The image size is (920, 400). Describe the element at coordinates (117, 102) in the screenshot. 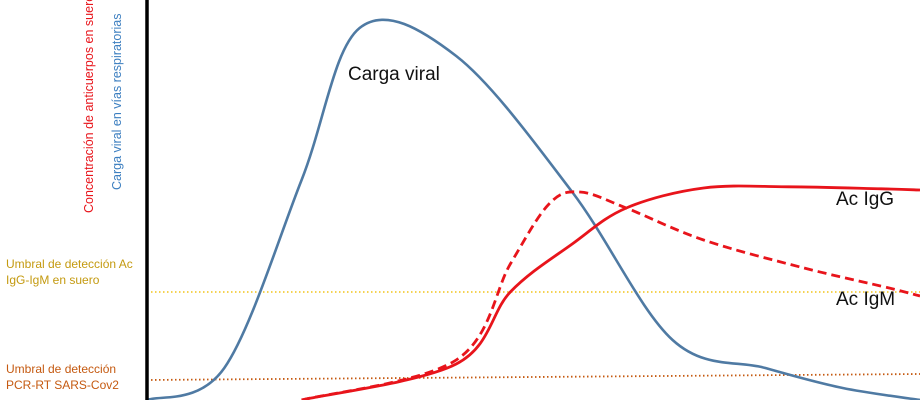

I see `y-axis-title-viral: Carga viral en vías respiratorias` at that location.